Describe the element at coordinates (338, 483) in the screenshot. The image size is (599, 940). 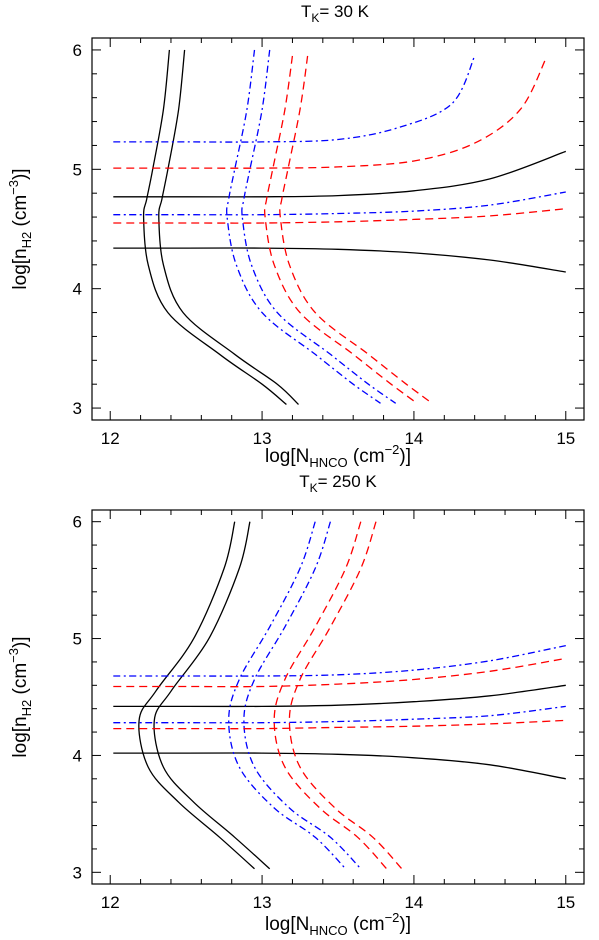
I see `panel-title: TK= 250 K` at that location.